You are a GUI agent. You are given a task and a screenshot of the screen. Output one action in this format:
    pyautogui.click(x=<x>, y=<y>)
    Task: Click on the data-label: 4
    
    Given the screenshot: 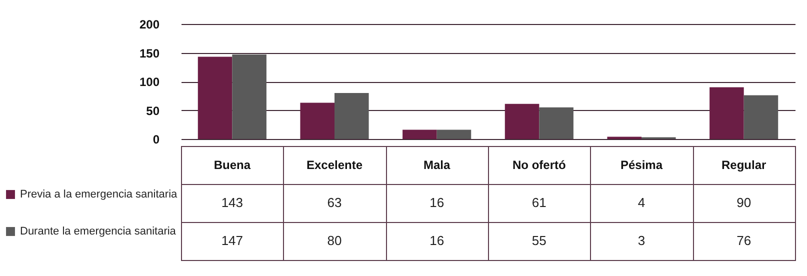 What is the action you would take?
    pyautogui.click(x=642, y=202)
    